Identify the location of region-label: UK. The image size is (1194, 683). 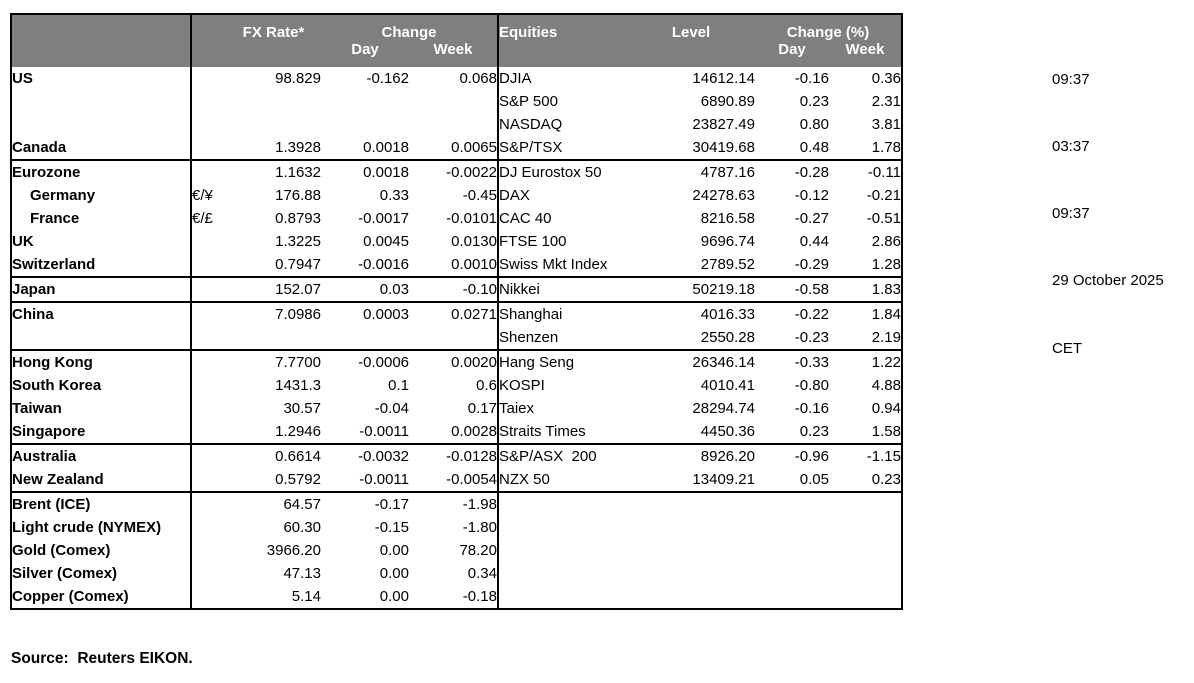
(23, 241).